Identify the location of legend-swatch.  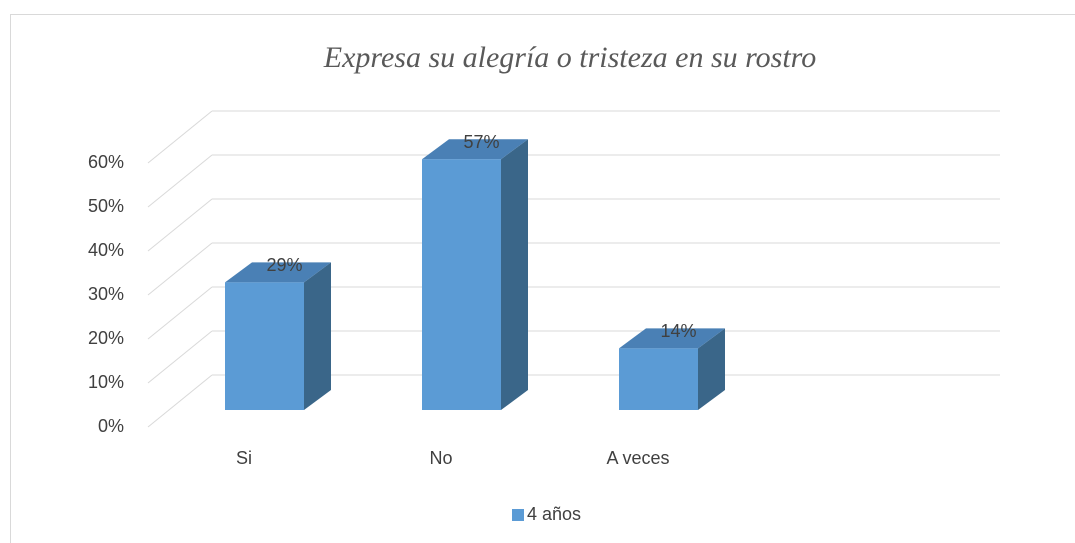
(518, 515).